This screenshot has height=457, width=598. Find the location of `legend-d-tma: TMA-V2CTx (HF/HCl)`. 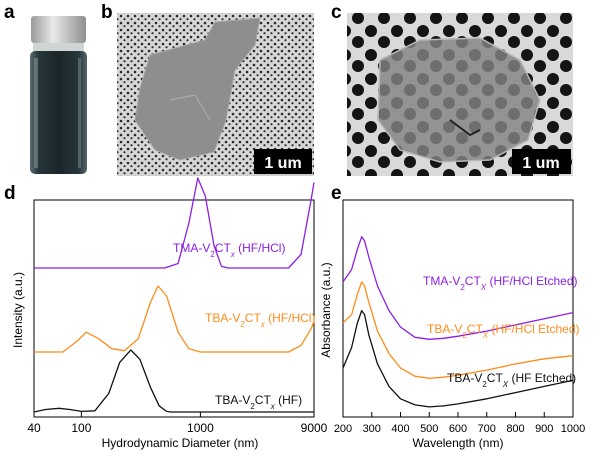

legend-d-tma: TMA-V2CTx (HF/HCl) is located at coordinates (229, 250).